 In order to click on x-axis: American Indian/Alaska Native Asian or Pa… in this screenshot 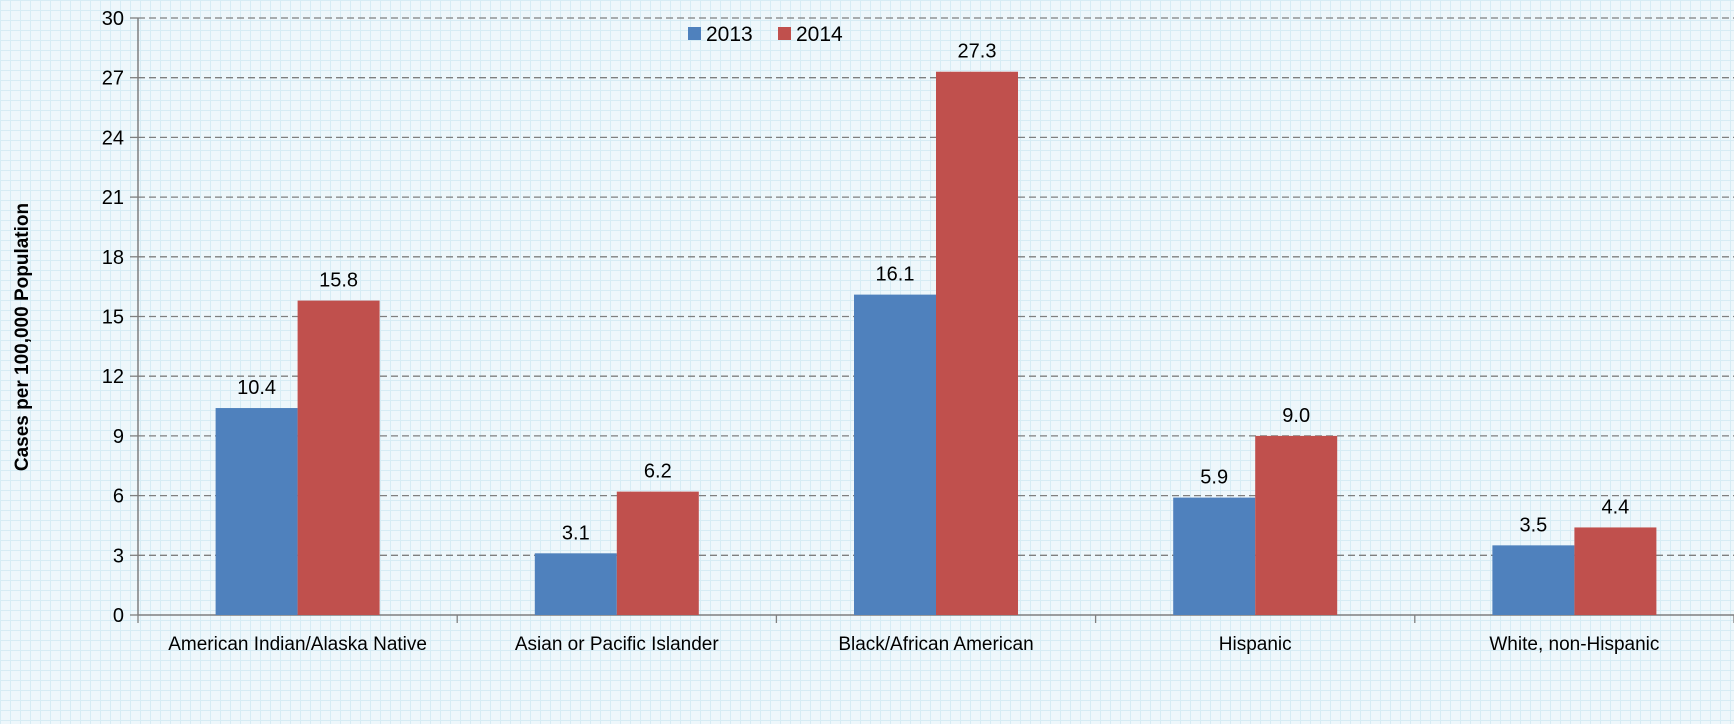, I will do `click(935, 634)`.